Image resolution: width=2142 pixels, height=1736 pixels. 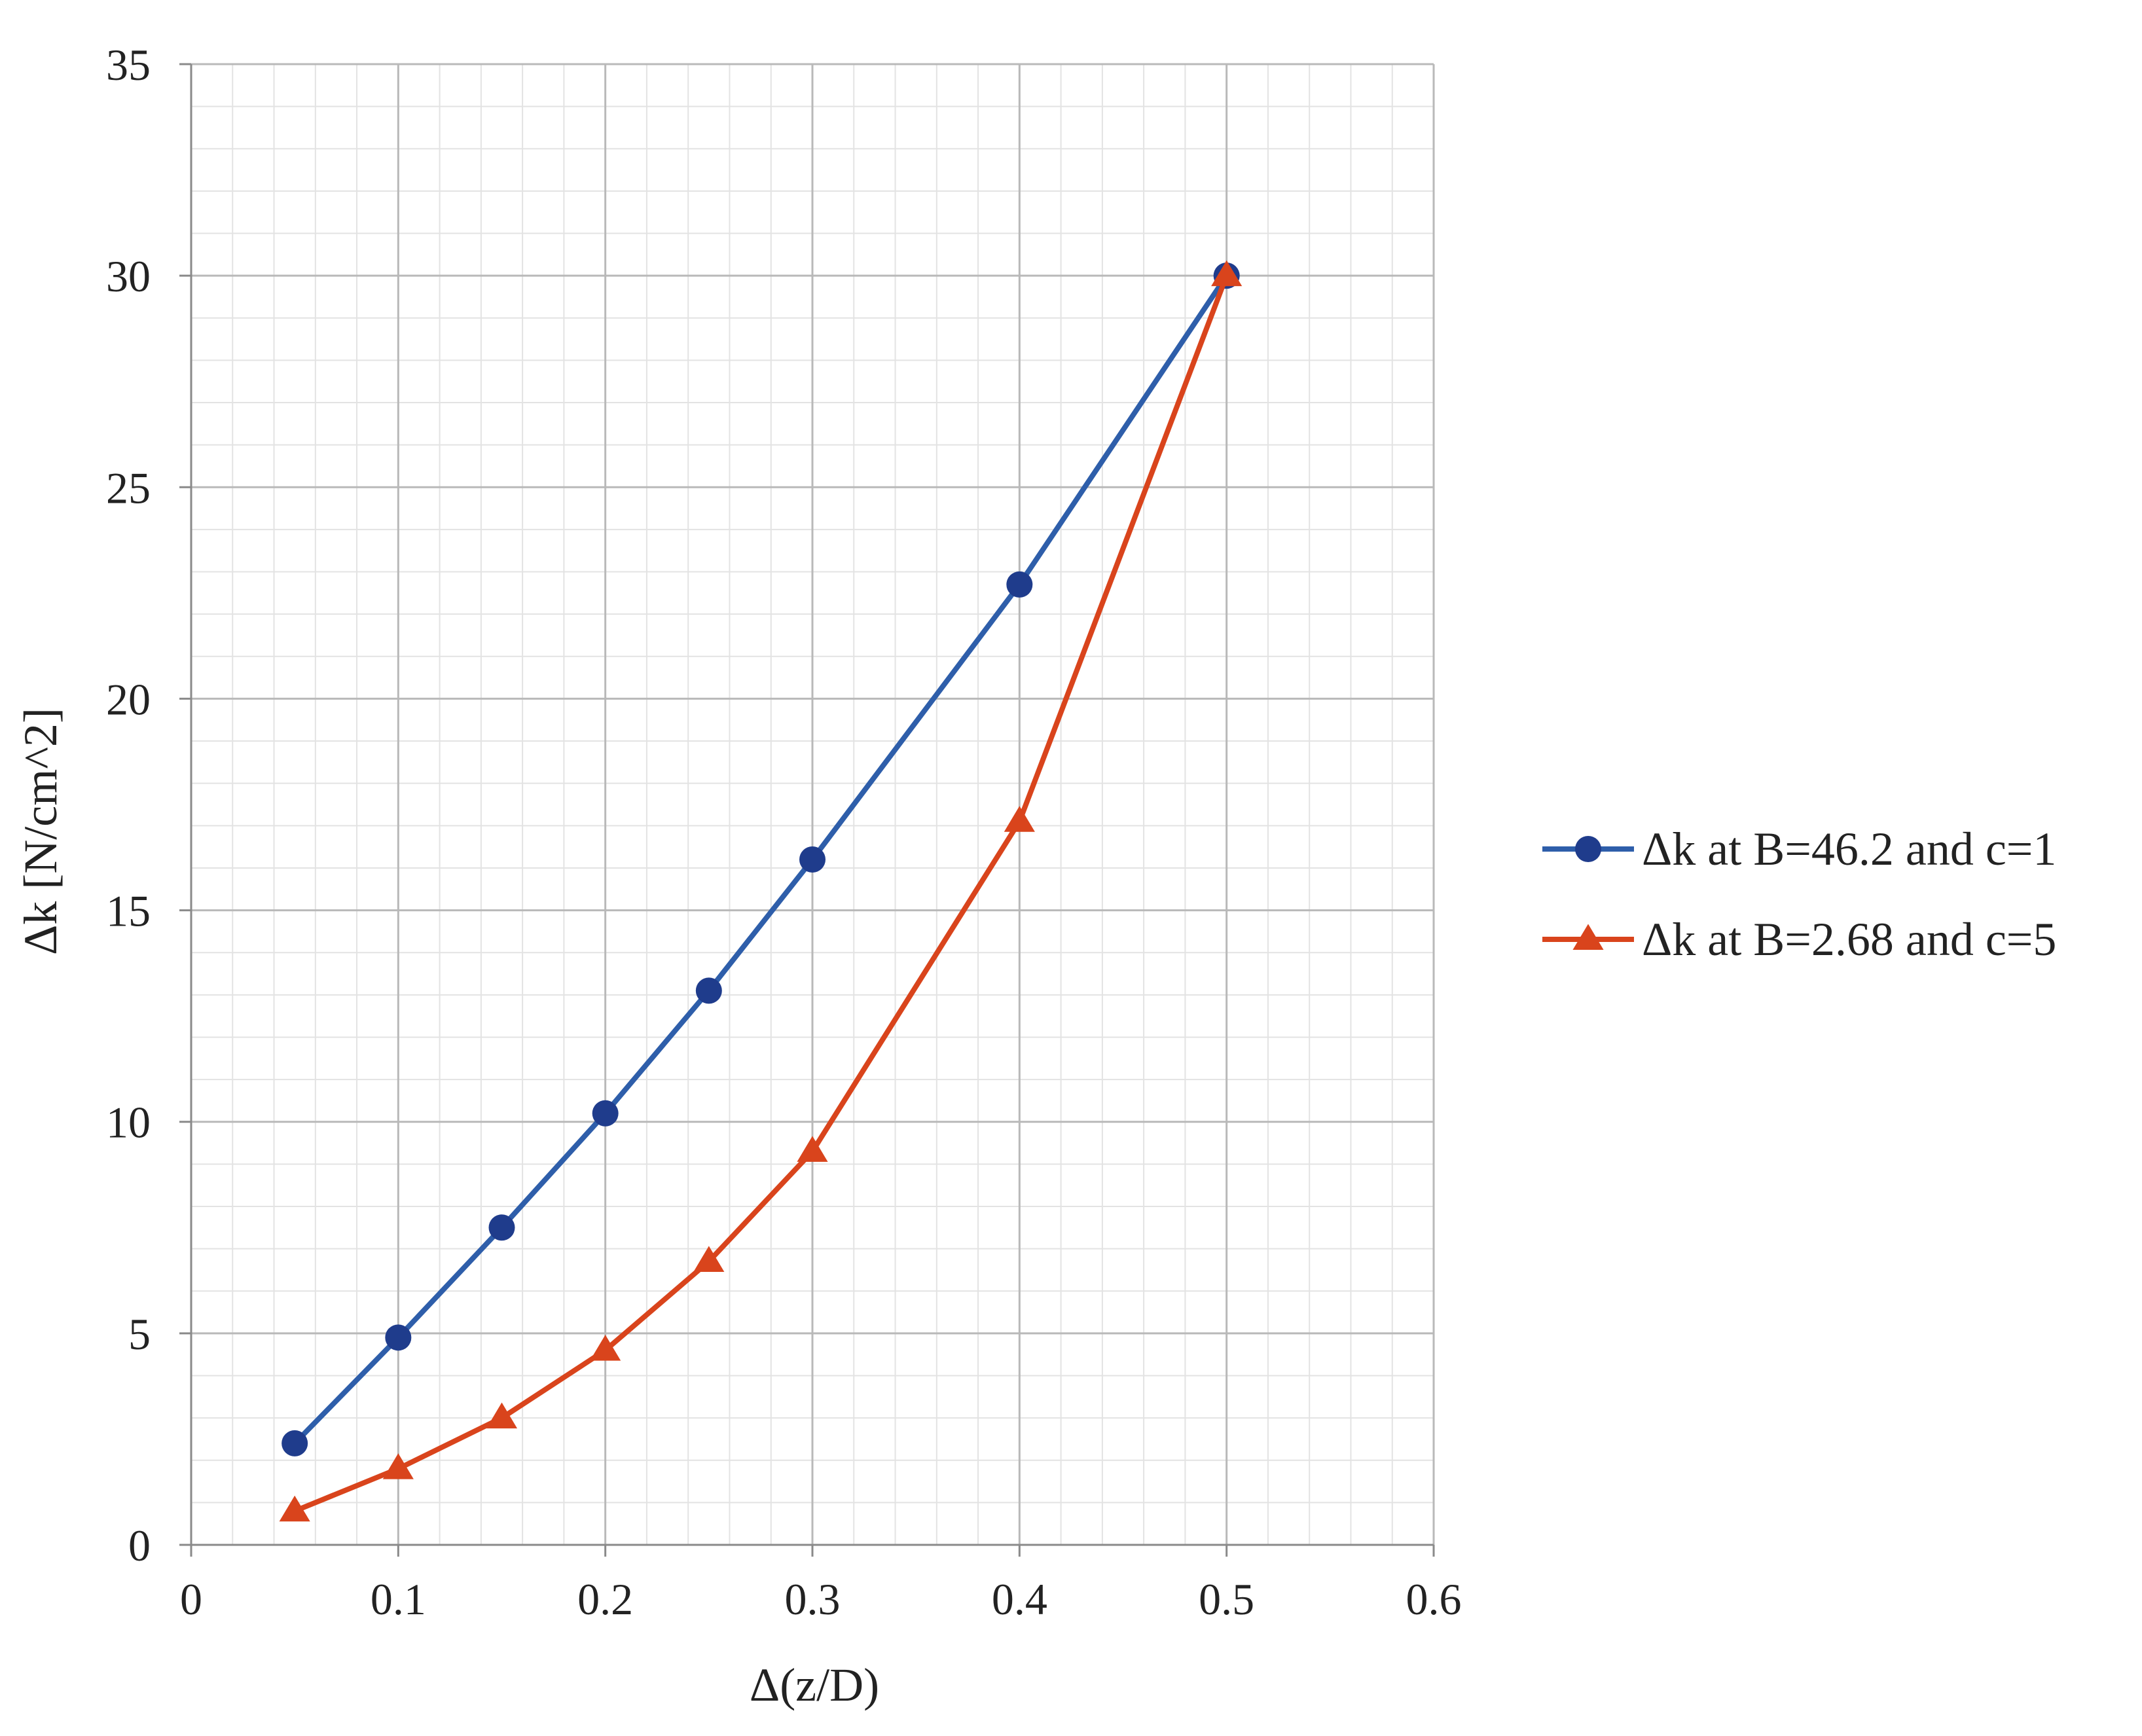 What do you see at coordinates (813, 1599) in the screenshot?
I see `x-tick-label: 0.3` at bounding box center [813, 1599].